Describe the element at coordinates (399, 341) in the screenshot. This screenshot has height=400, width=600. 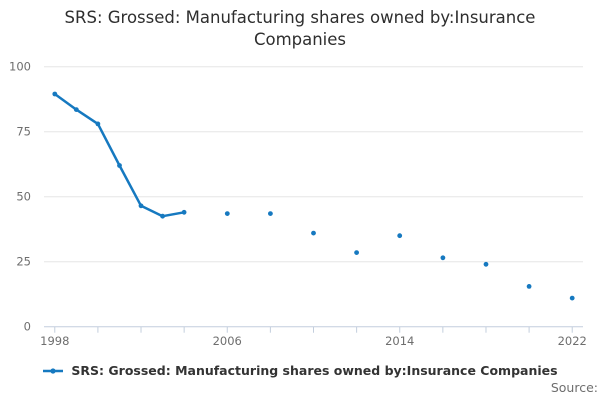
I see `x-axis-tick-label: 2014` at that location.